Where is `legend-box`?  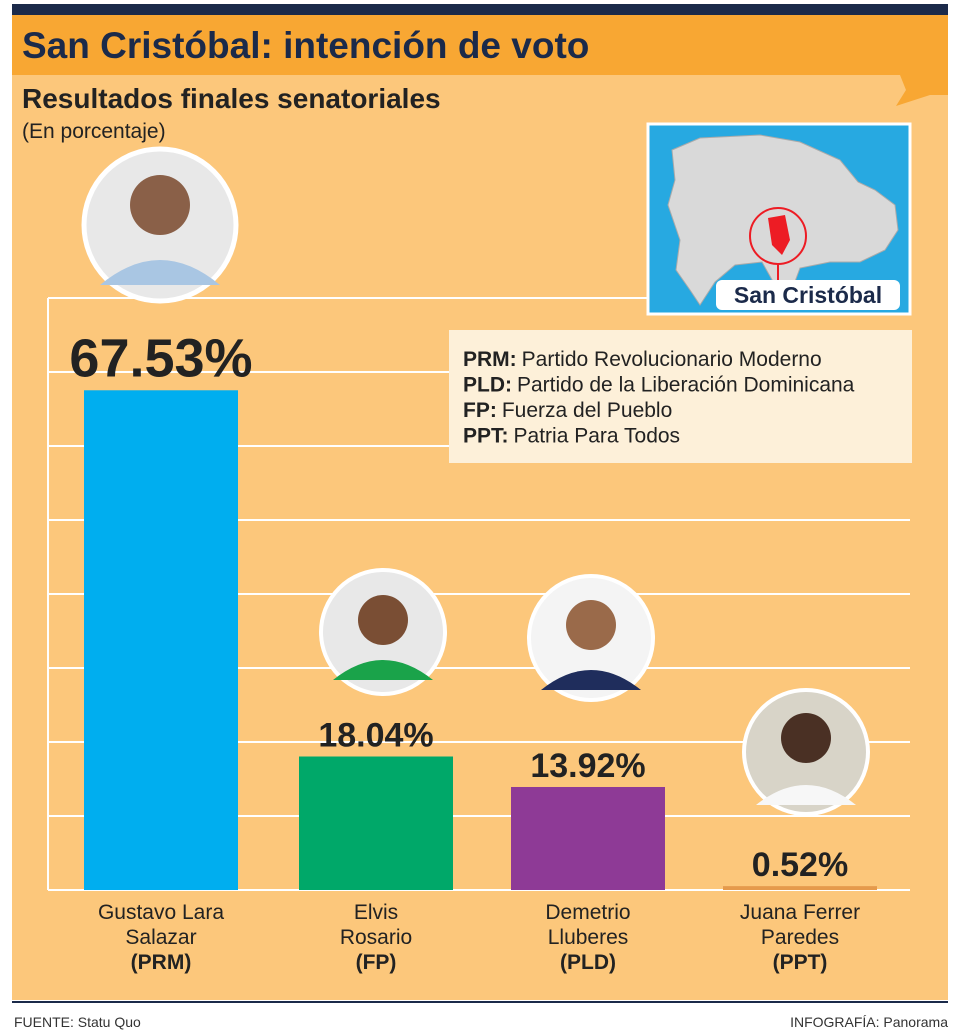 legend-box is located at coordinates (680, 396).